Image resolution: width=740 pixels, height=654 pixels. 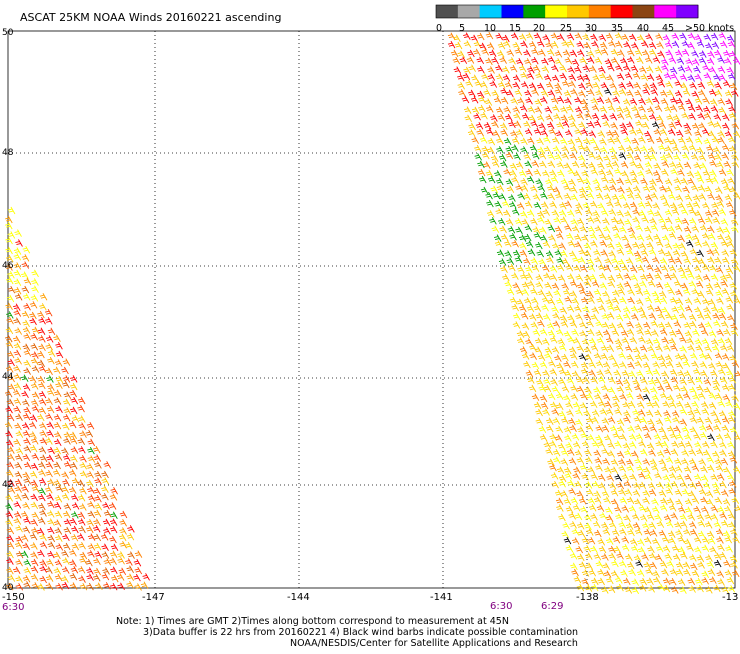 What do you see at coordinates (8, 377) in the screenshot?
I see `lat-label-44: 44` at bounding box center [8, 377].